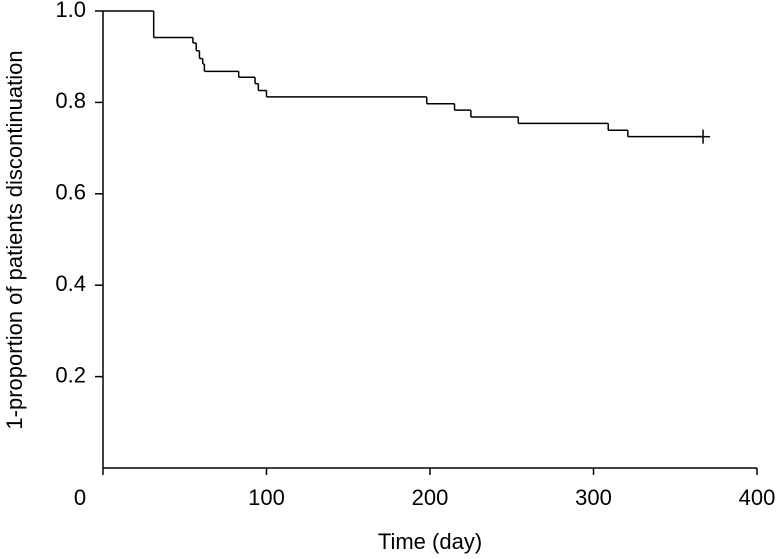 Image resolution: width=781 pixels, height=559 pixels. What do you see at coordinates (70, 192) in the screenshot?
I see `y-tick-label: 0.6` at bounding box center [70, 192].